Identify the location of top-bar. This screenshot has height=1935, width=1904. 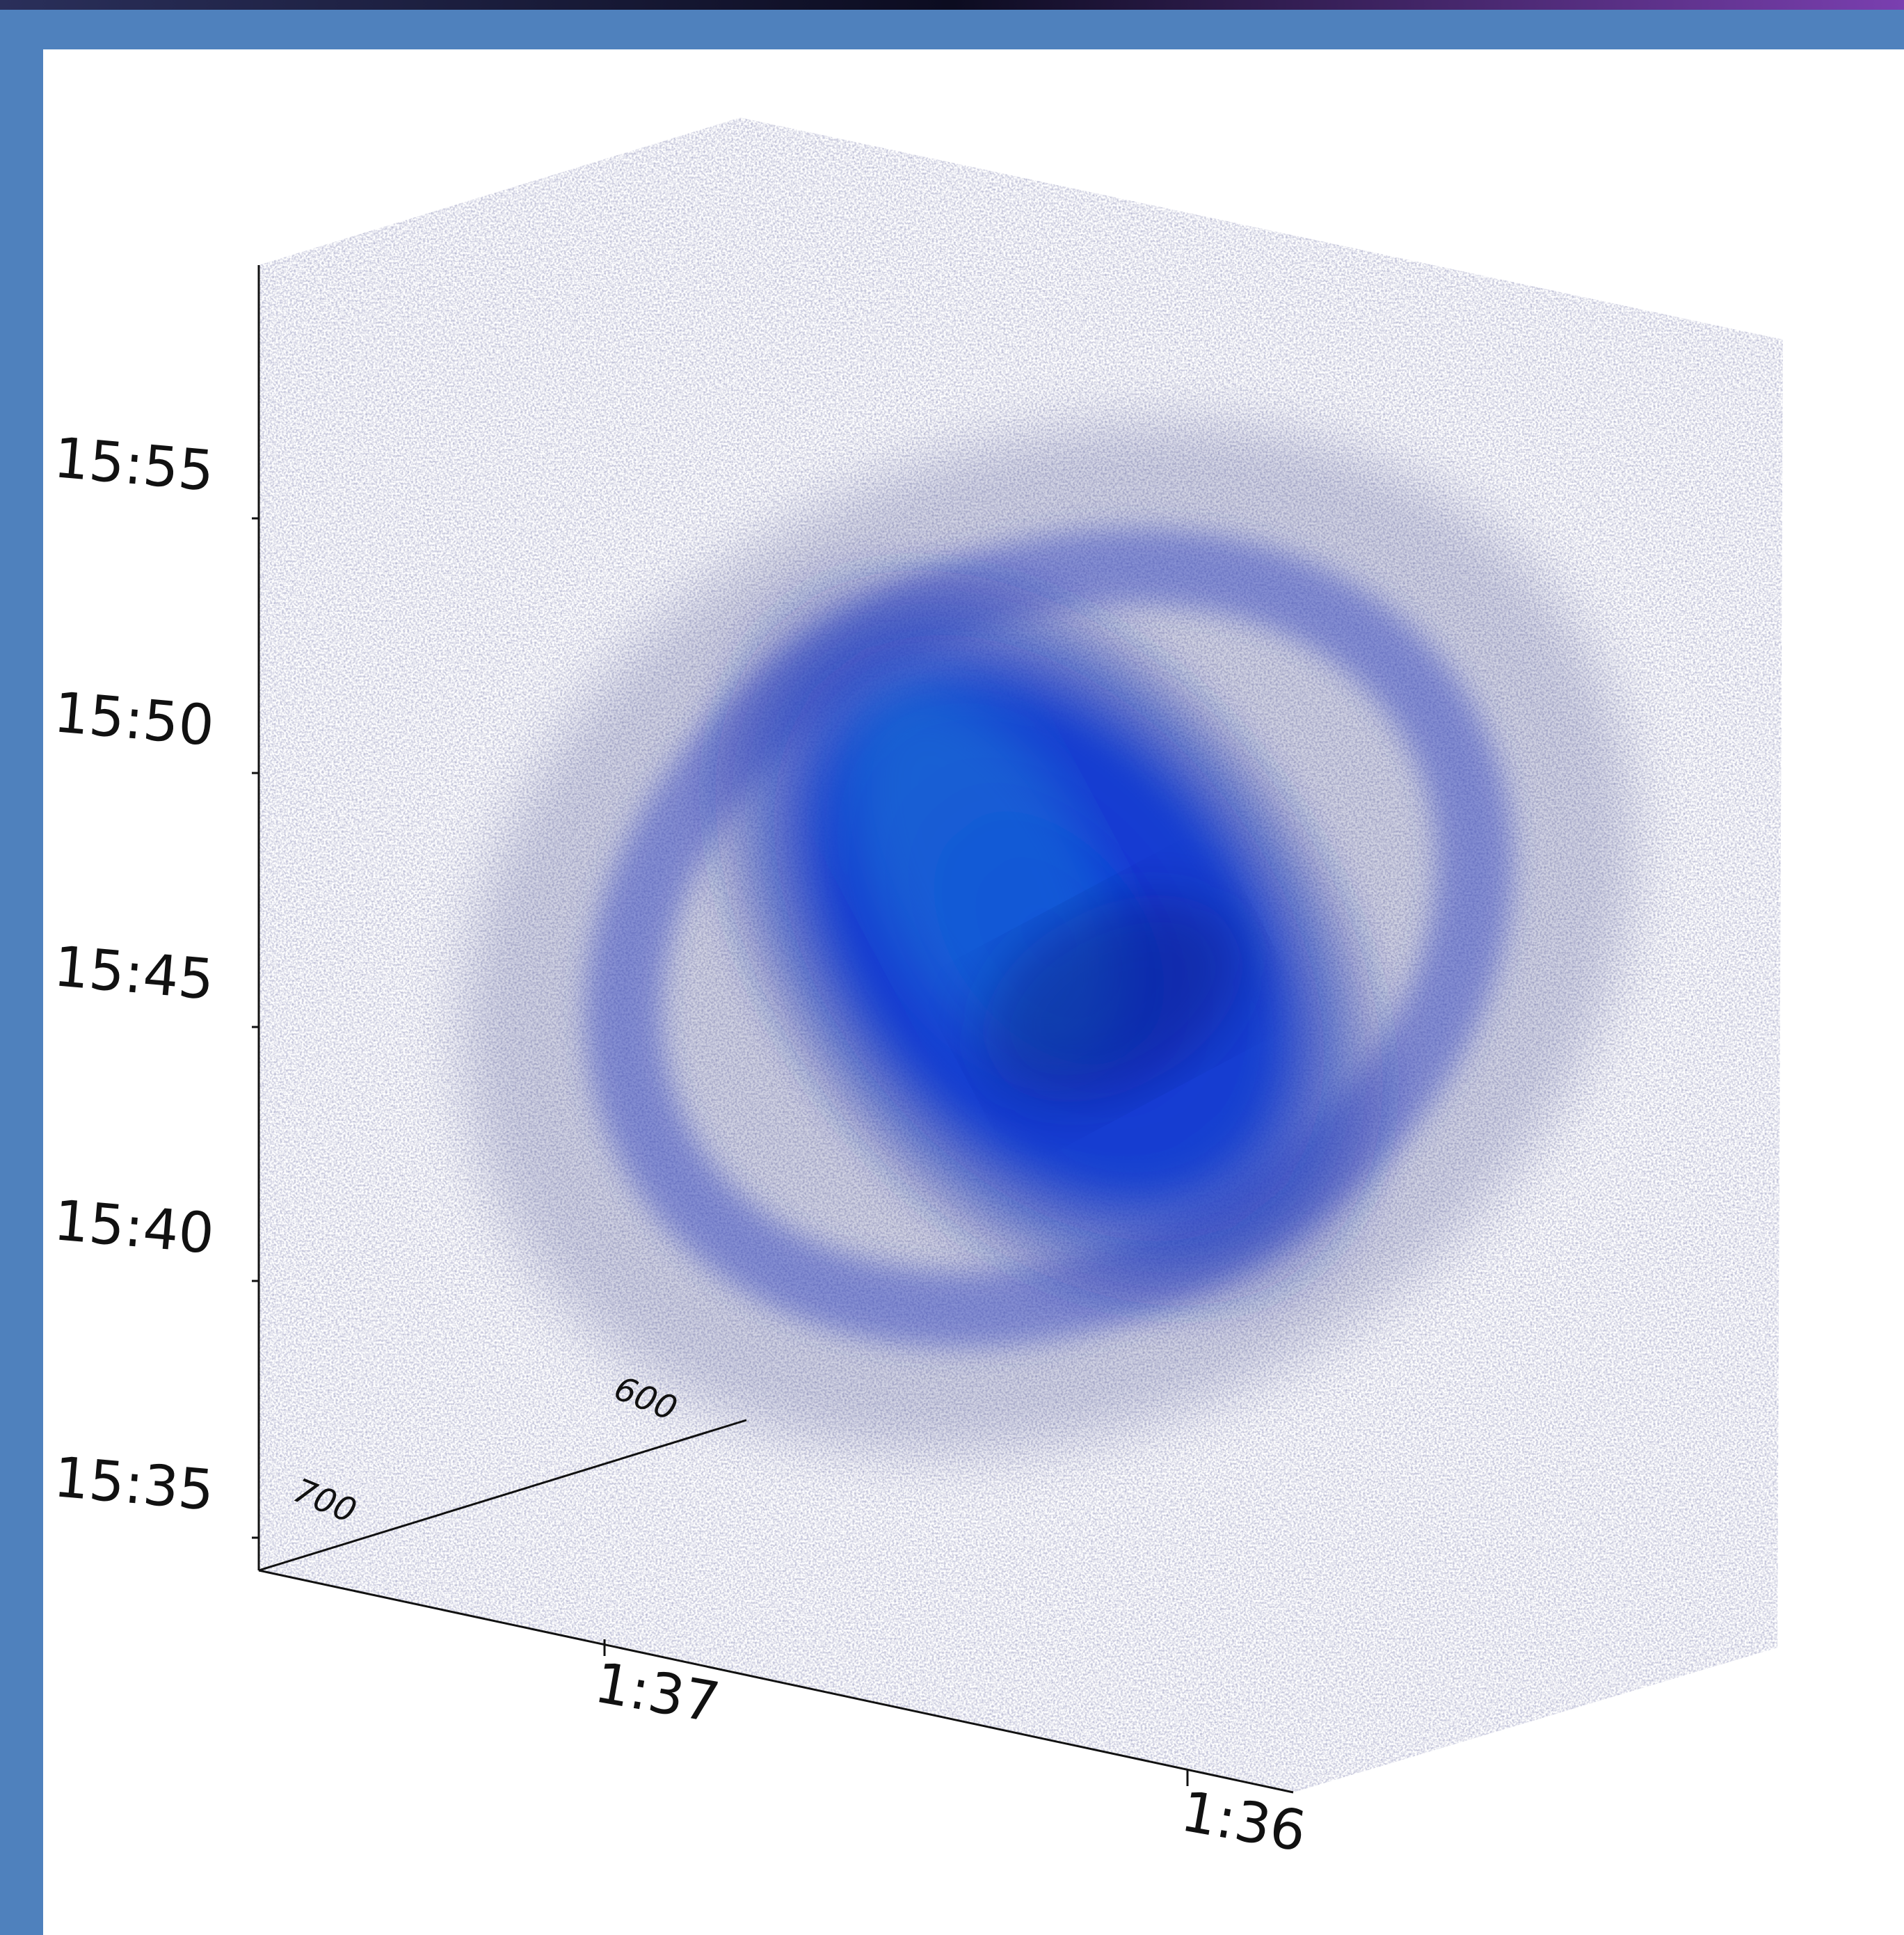
(952, 5).